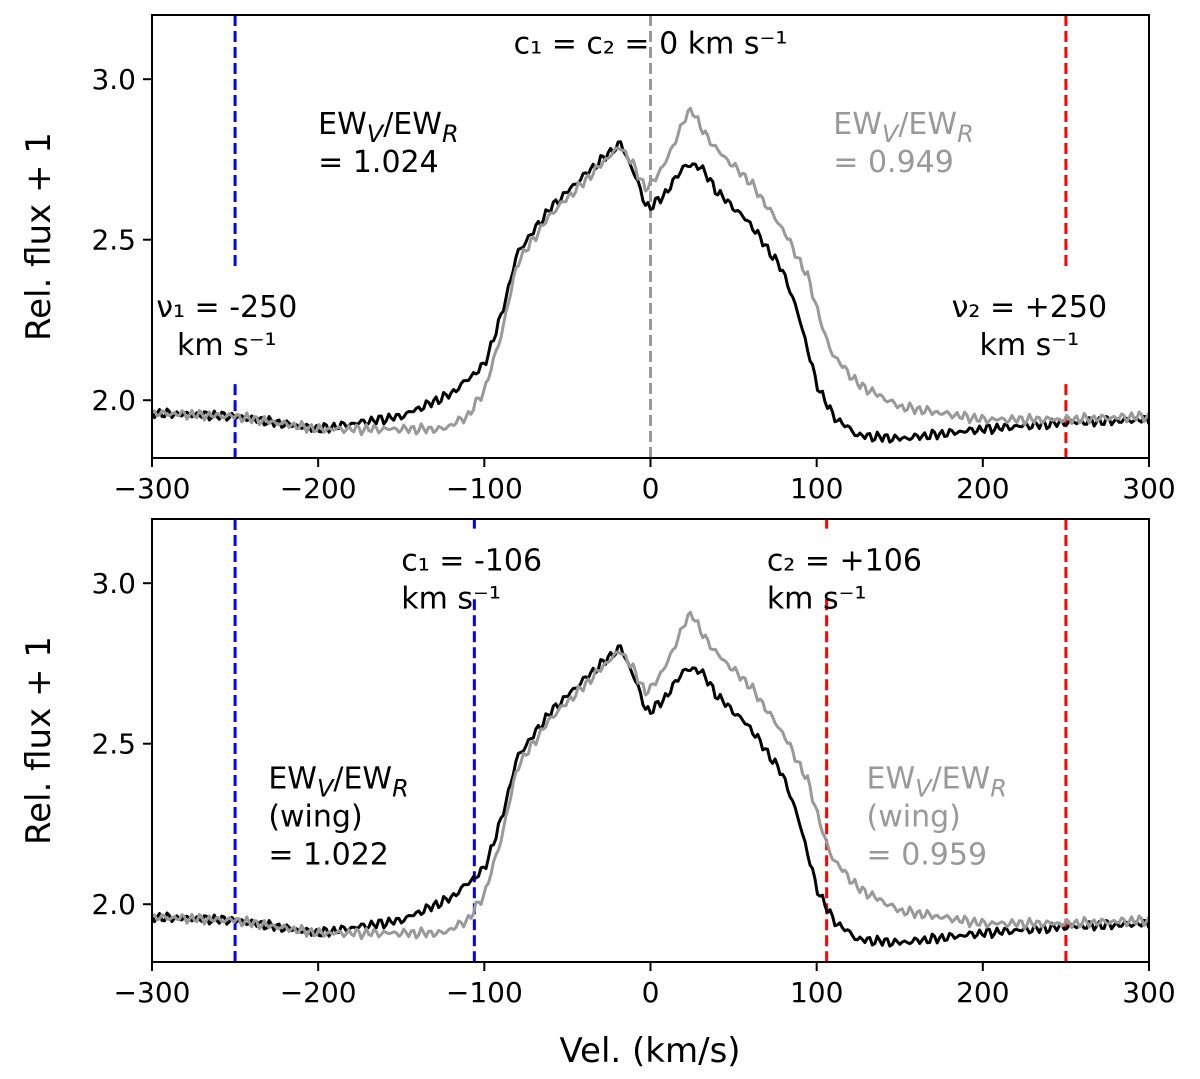  I want to click on annotation-text: c₁ = c₂ = 0 km s⁻¹, so click(651, 44).